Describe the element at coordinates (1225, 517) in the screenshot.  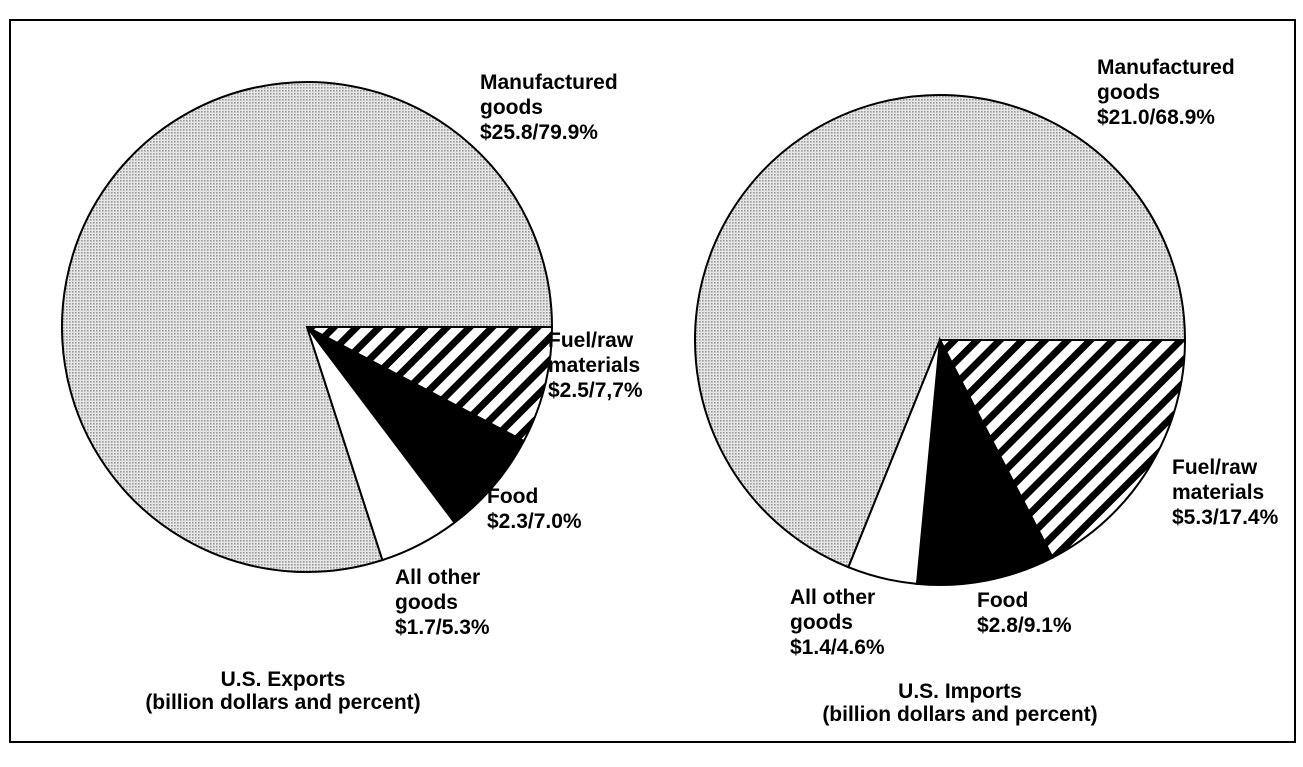
I see `value-label: $5.3/17.4%` at that location.